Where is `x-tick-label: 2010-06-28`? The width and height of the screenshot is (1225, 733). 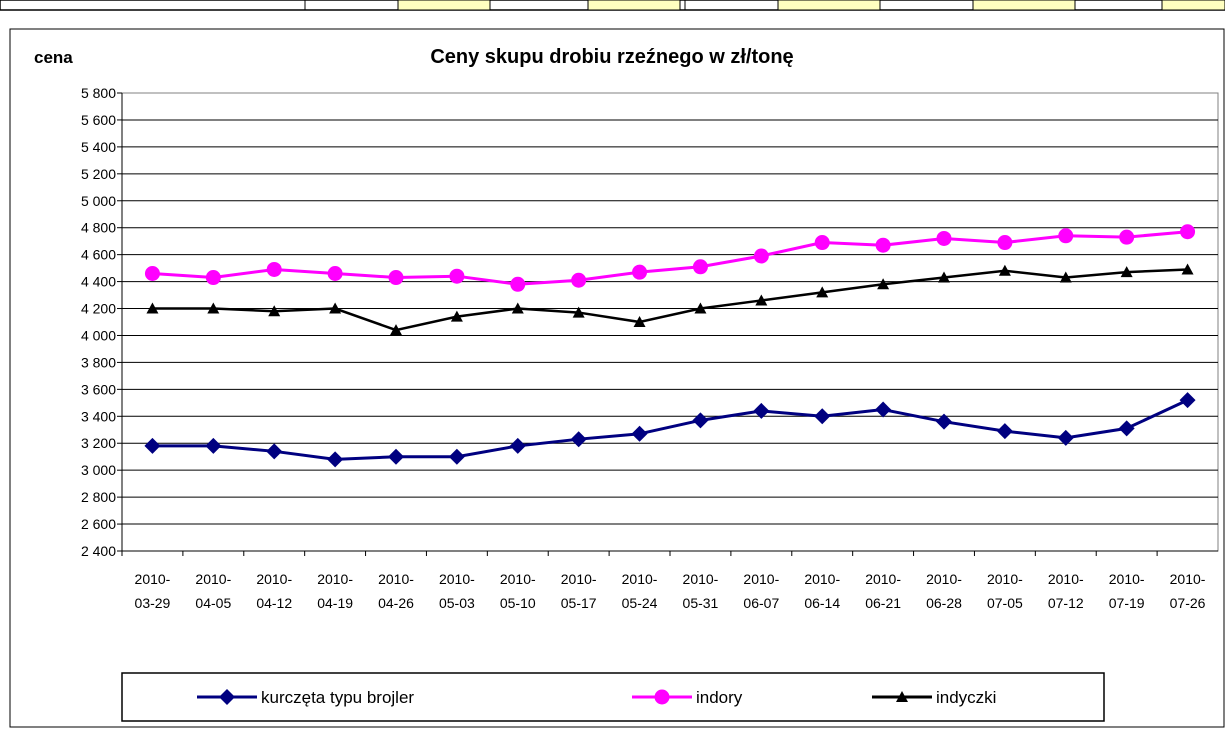
x-tick-label: 2010-06-28 is located at coordinates (944, 591).